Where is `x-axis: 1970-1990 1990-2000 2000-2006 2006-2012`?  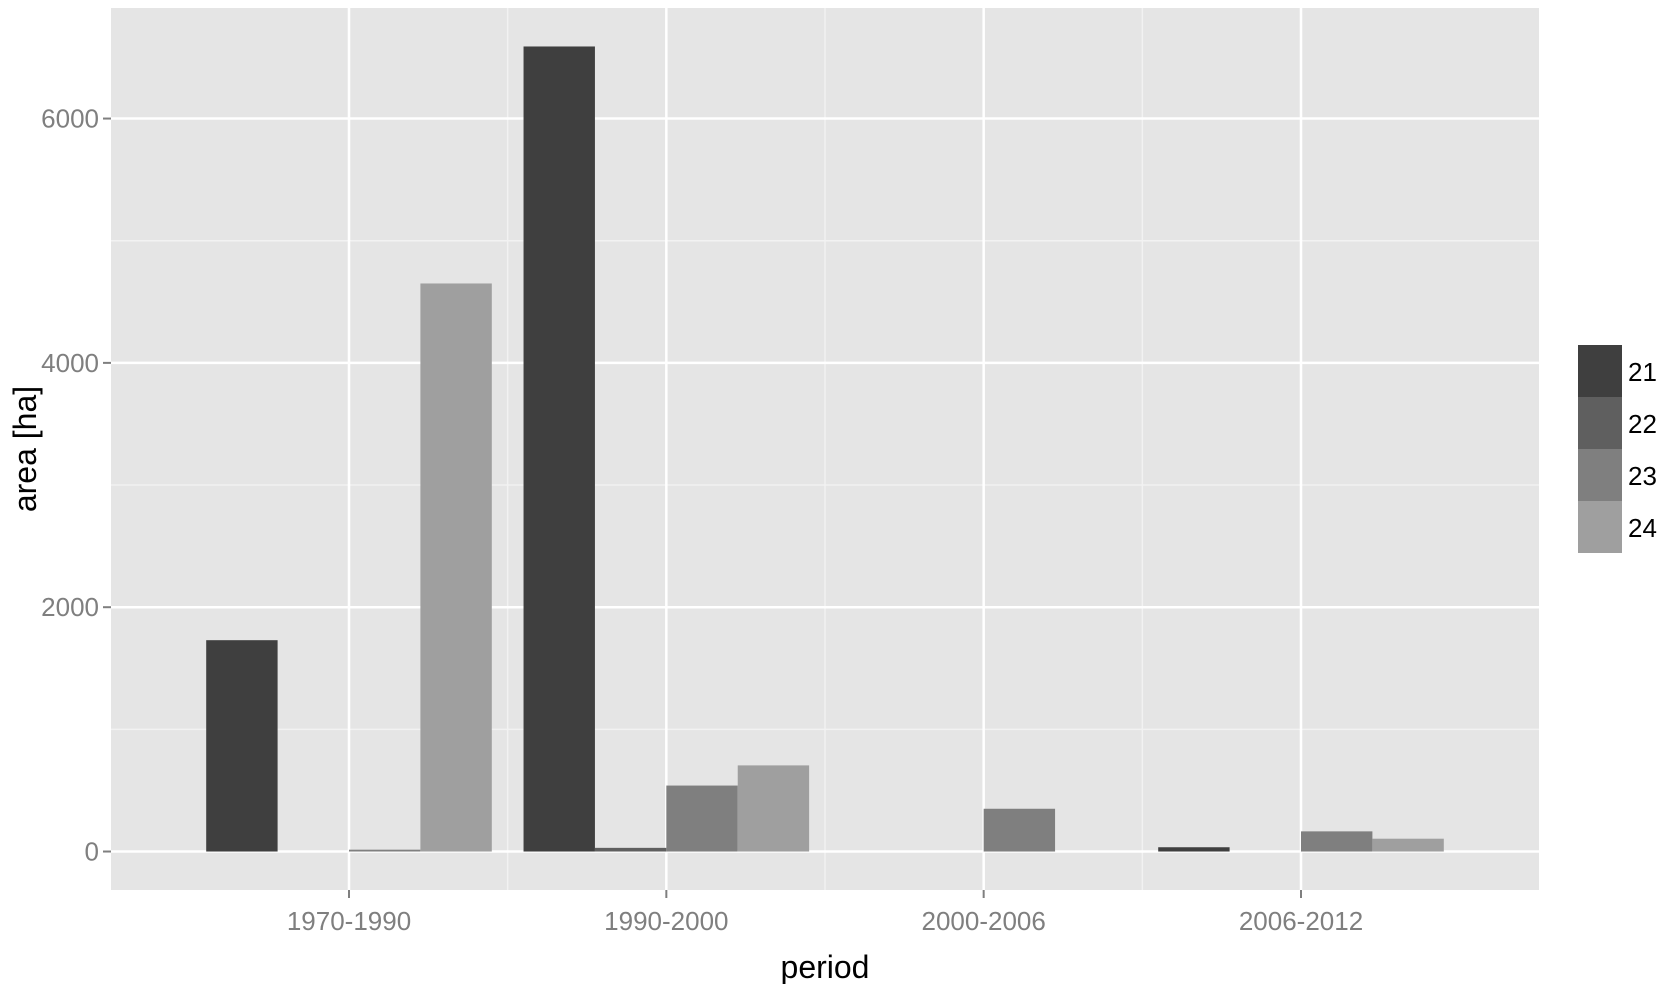
x-axis: 1970-1990 1990-2000 2000-2006 2006-2012 is located at coordinates (825, 913).